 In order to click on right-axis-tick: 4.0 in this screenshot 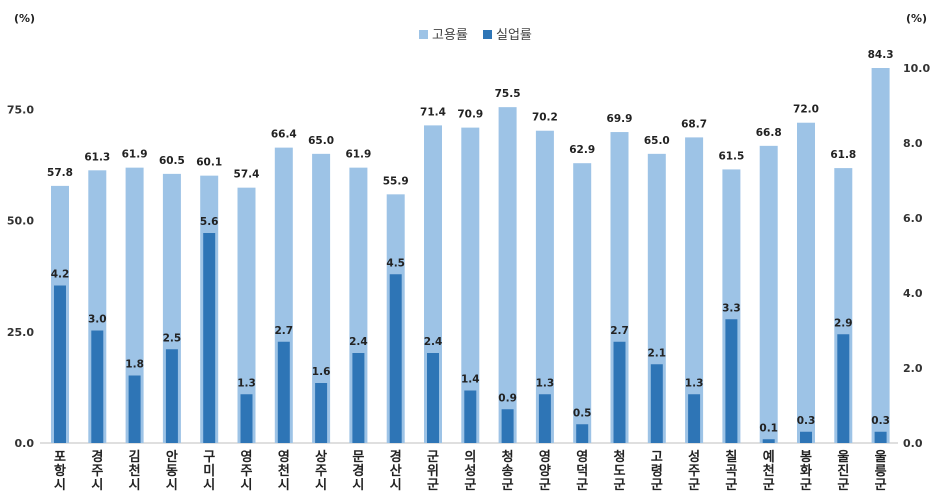, I will do `click(913, 293)`.